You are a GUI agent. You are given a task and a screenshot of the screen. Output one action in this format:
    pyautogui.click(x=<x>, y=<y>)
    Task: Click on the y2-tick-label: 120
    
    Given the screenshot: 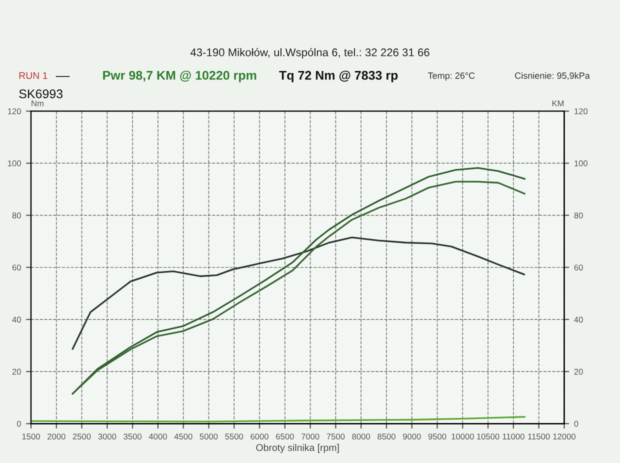 What is the action you would take?
    pyautogui.click(x=581, y=111)
    